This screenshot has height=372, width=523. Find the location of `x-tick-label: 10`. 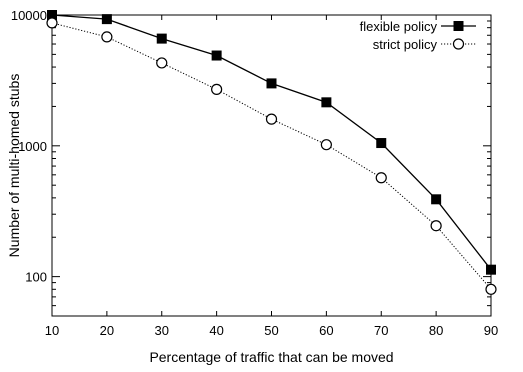

x-tick-label: 10 is located at coordinates (52, 330).